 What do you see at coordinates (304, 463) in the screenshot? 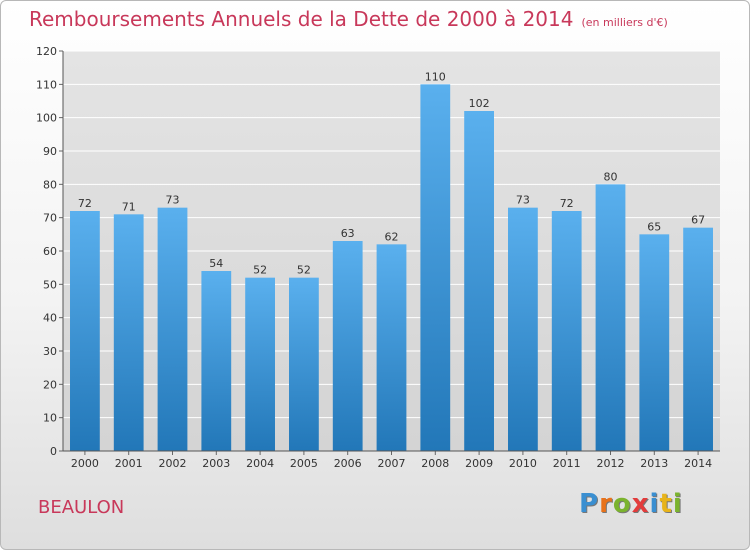
I see `x-tick-label-2005: 2005` at bounding box center [304, 463].